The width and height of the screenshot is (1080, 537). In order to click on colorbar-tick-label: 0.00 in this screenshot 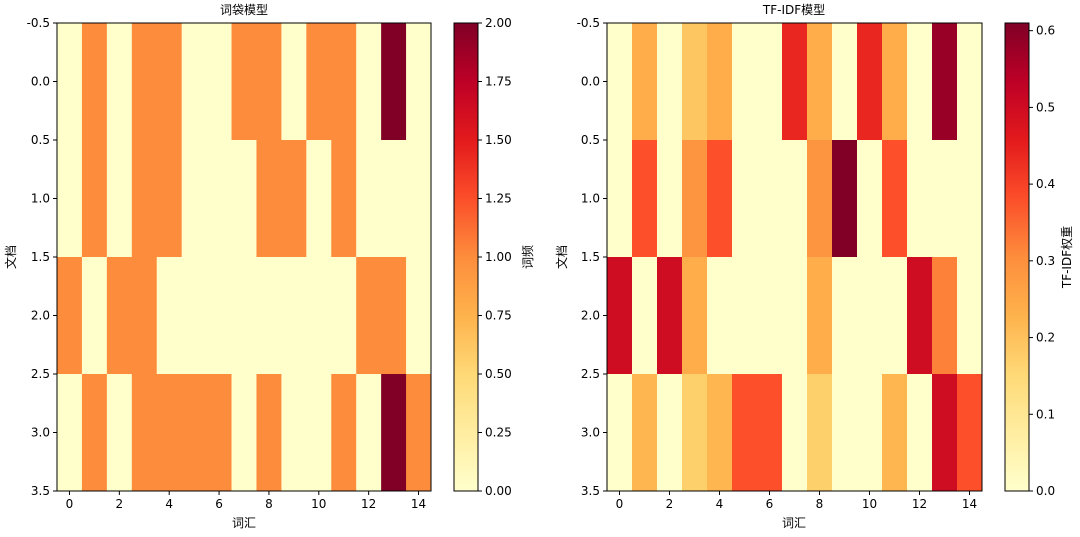, I will do `click(498, 491)`.